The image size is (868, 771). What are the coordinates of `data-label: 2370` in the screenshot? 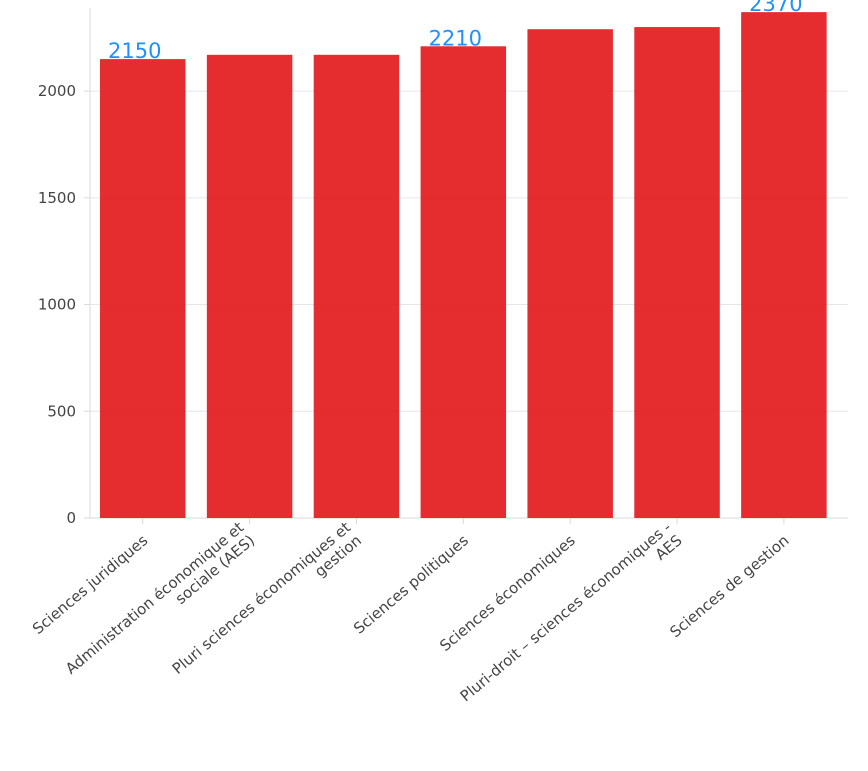 It's located at (775, 8).